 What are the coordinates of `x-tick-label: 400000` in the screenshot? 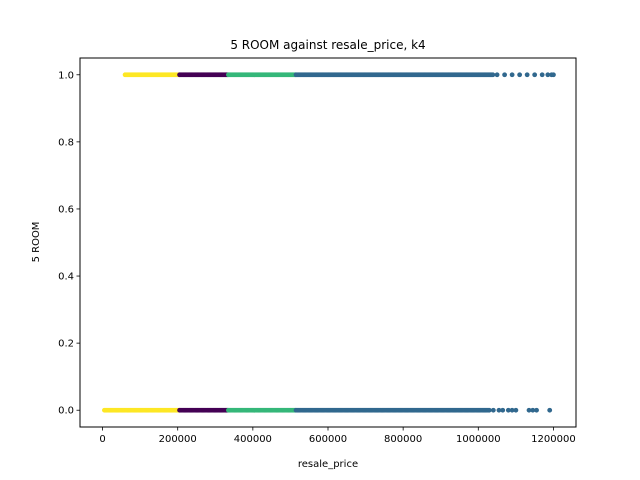 It's located at (253, 439).